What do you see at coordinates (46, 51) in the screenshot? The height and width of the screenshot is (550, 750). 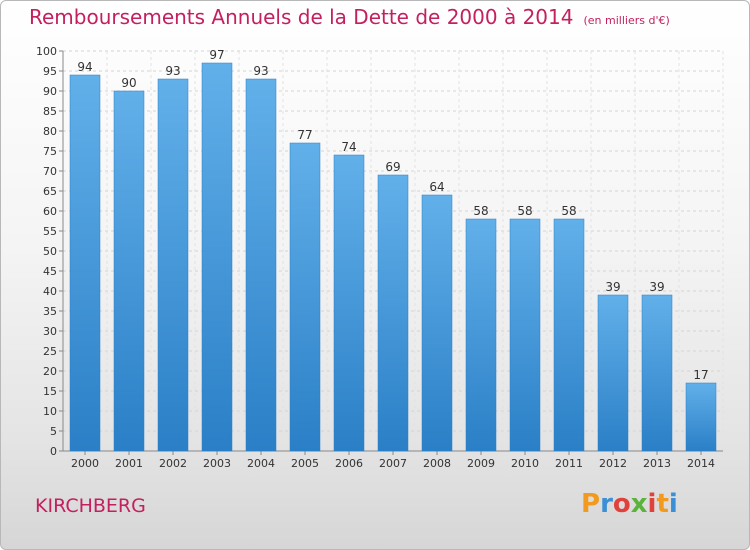 I see `y-tick-label: 100` at bounding box center [46, 51].